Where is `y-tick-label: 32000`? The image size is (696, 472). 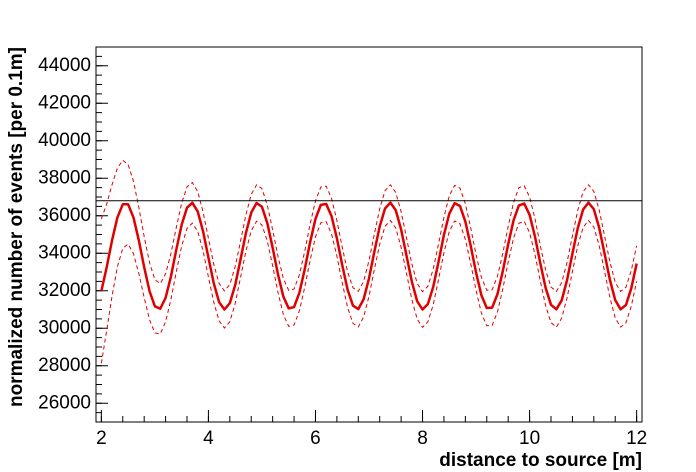 y-tick-label: 32000 is located at coordinates (64, 290).